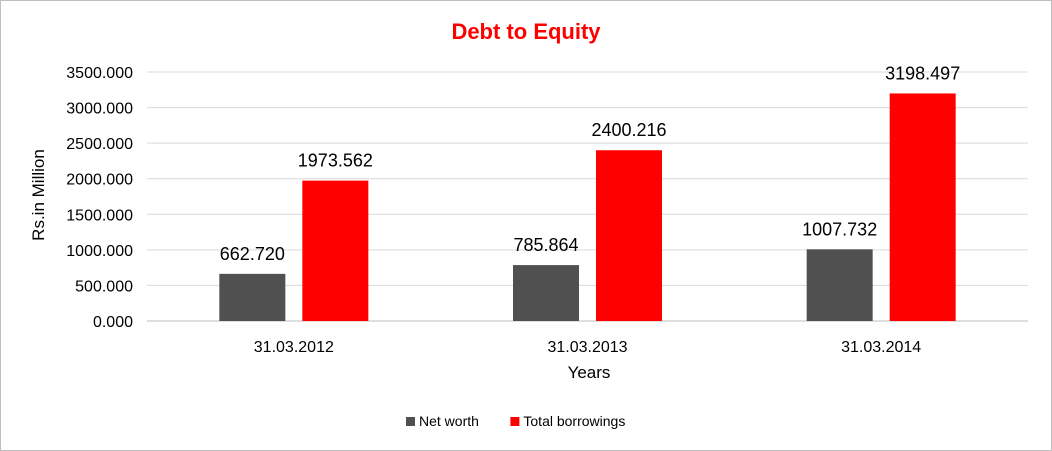 The width and height of the screenshot is (1052, 451). Describe the element at coordinates (99, 180) in the screenshot. I see `y-tick-label: 2000.000` at that location.